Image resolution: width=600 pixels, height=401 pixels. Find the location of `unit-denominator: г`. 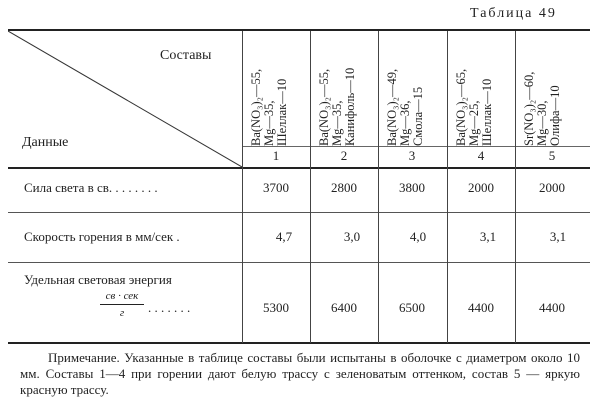

unit-denominator: г is located at coordinates (122, 313).